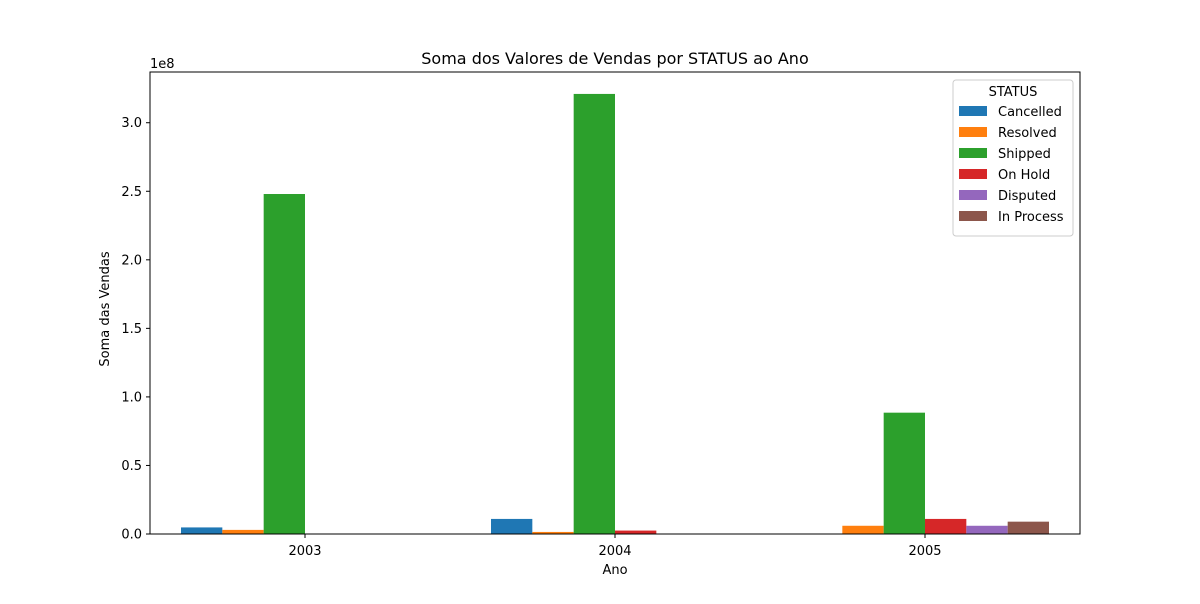  What do you see at coordinates (614, 551) in the screenshot?
I see `x-tick-label: 2004` at bounding box center [614, 551].